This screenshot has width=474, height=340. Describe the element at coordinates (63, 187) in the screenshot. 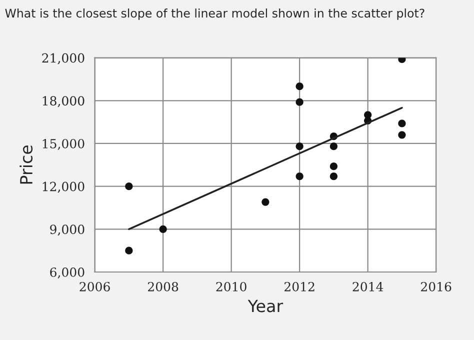

I see `y-tick-label: 12,000` at that location.